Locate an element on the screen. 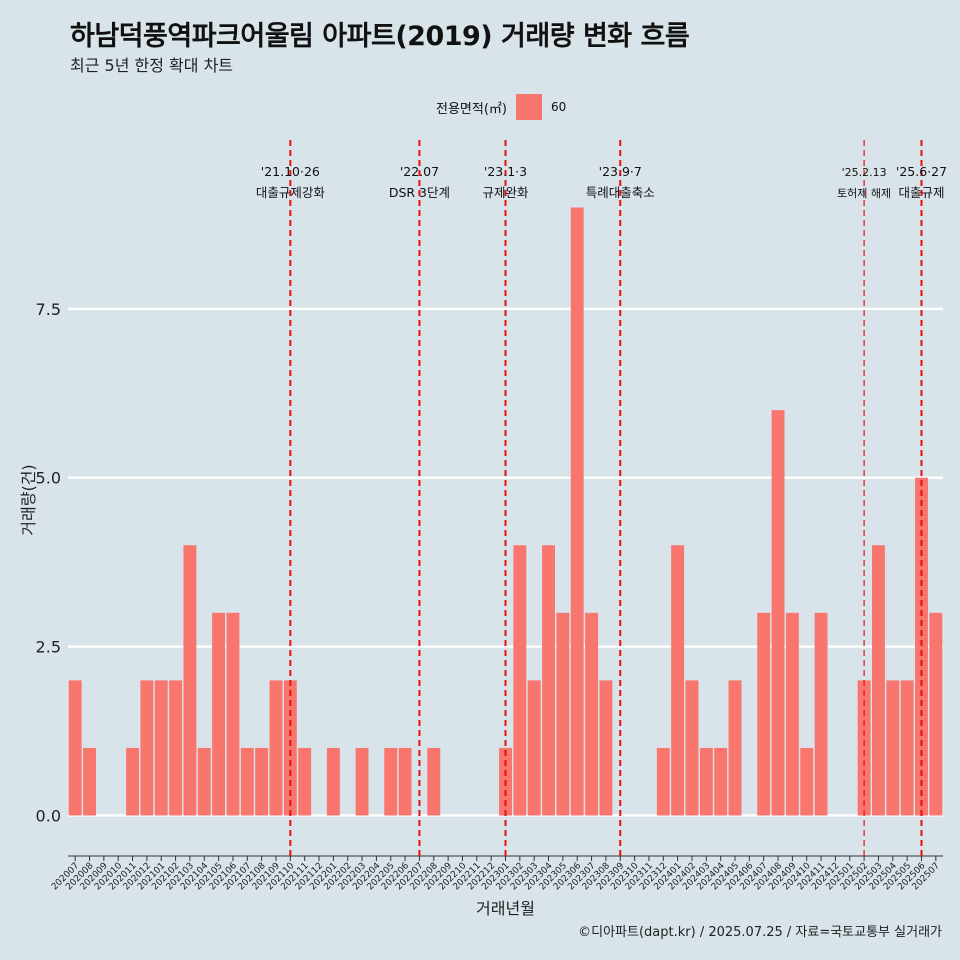  annotation-date: '25.2.13 is located at coordinates (864, 172).